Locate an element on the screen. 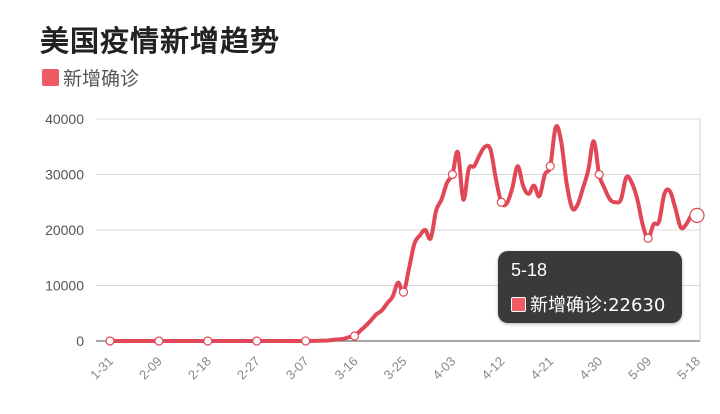  y-tick-label: 20000 is located at coordinates (64, 230).